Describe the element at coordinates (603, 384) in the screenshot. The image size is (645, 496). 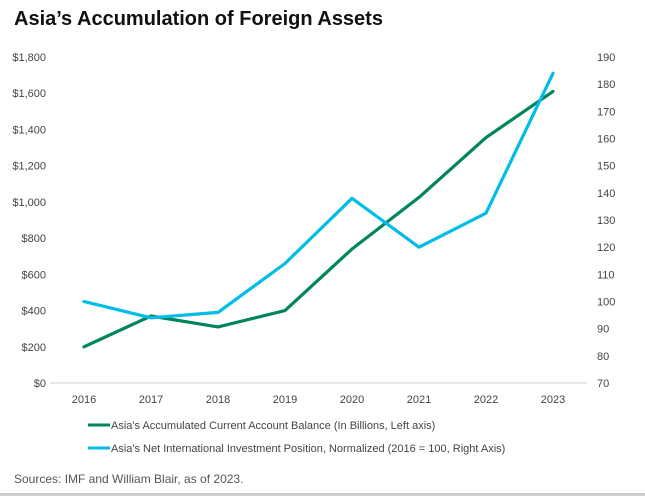
I see `right-axis-tick-label: 70` at that location.